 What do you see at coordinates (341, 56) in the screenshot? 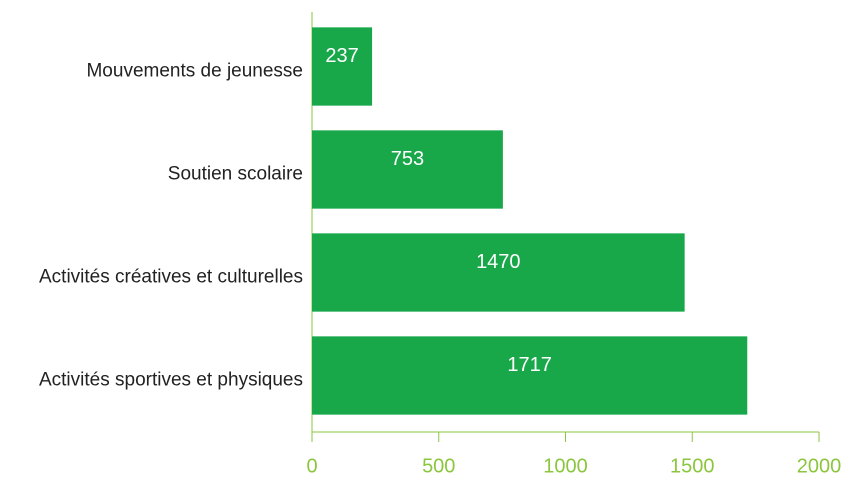
I see `value-label: 237` at bounding box center [341, 56].